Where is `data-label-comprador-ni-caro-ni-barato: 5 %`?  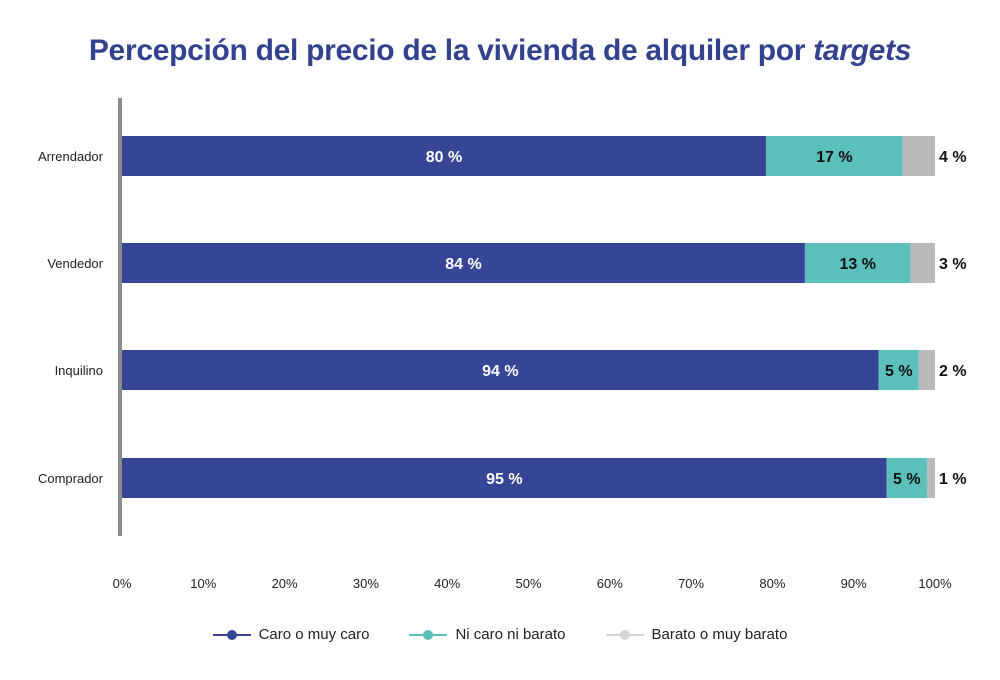
data-label-comprador-ni-caro-ni-barato: 5 % is located at coordinates (907, 479).